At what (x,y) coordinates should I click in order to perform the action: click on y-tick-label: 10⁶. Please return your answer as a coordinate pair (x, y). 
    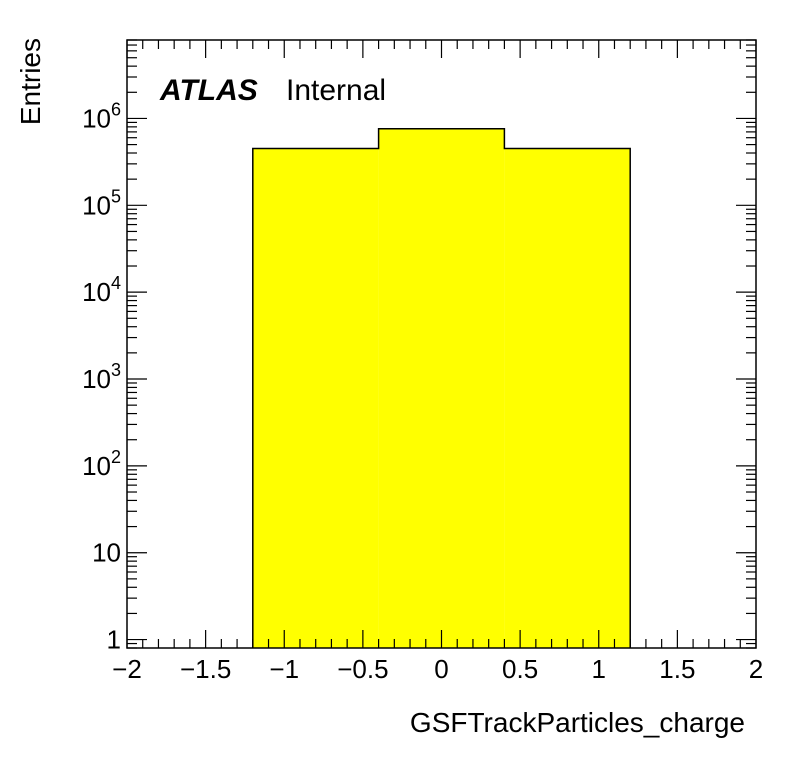
    Looking at the image, I should click on (101, 116).